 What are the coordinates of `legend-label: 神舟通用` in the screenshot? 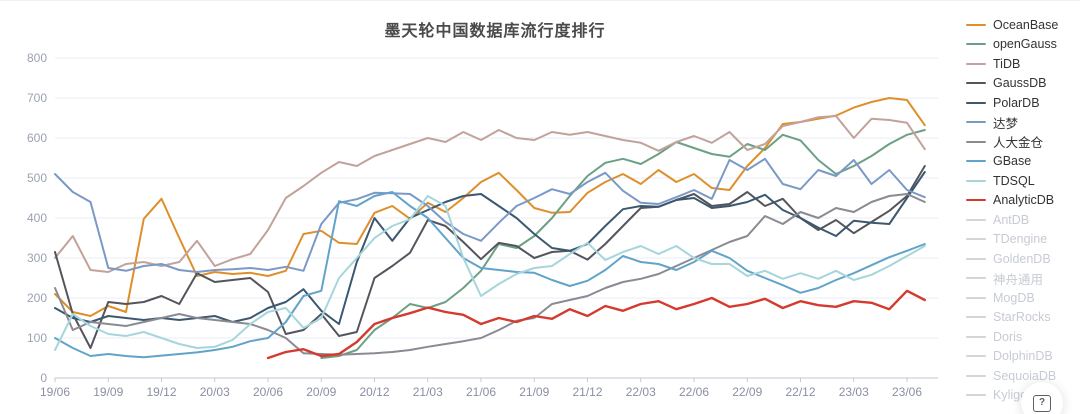 It's located at (1018, 279).